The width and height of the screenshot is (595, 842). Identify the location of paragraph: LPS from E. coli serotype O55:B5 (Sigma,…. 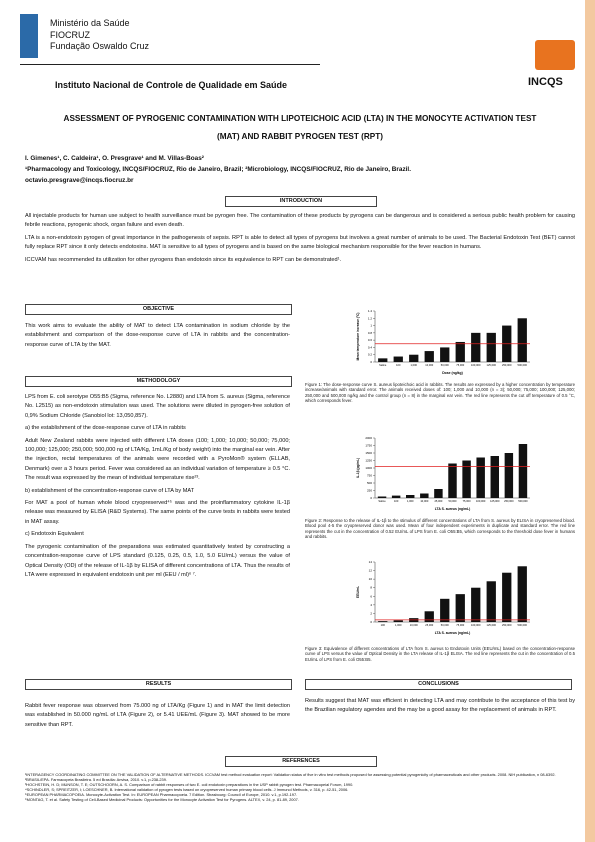
(157, 406).